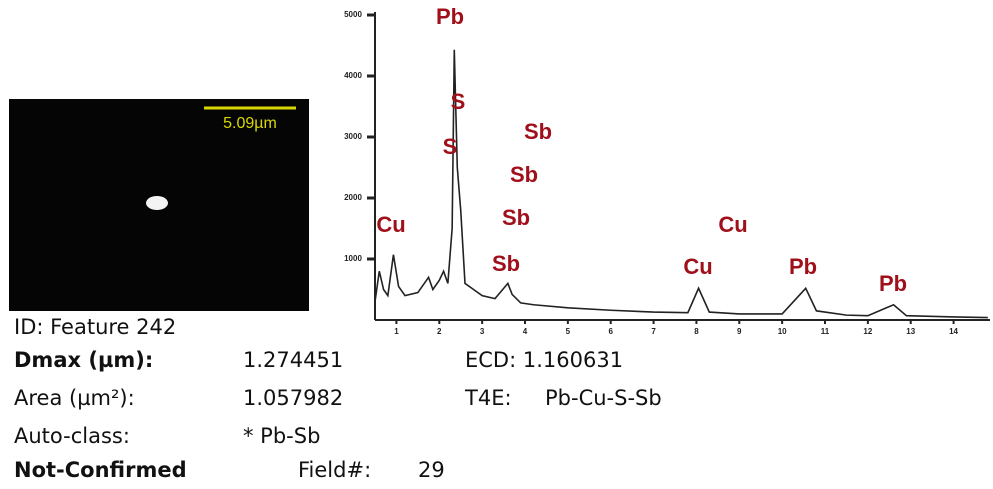 The height and width of the screenshot is (489, 993). What do you see at coordinates (782, 331) in the screenshot?
I see `x-tick-label: 10` at bounding box center [782, 331].